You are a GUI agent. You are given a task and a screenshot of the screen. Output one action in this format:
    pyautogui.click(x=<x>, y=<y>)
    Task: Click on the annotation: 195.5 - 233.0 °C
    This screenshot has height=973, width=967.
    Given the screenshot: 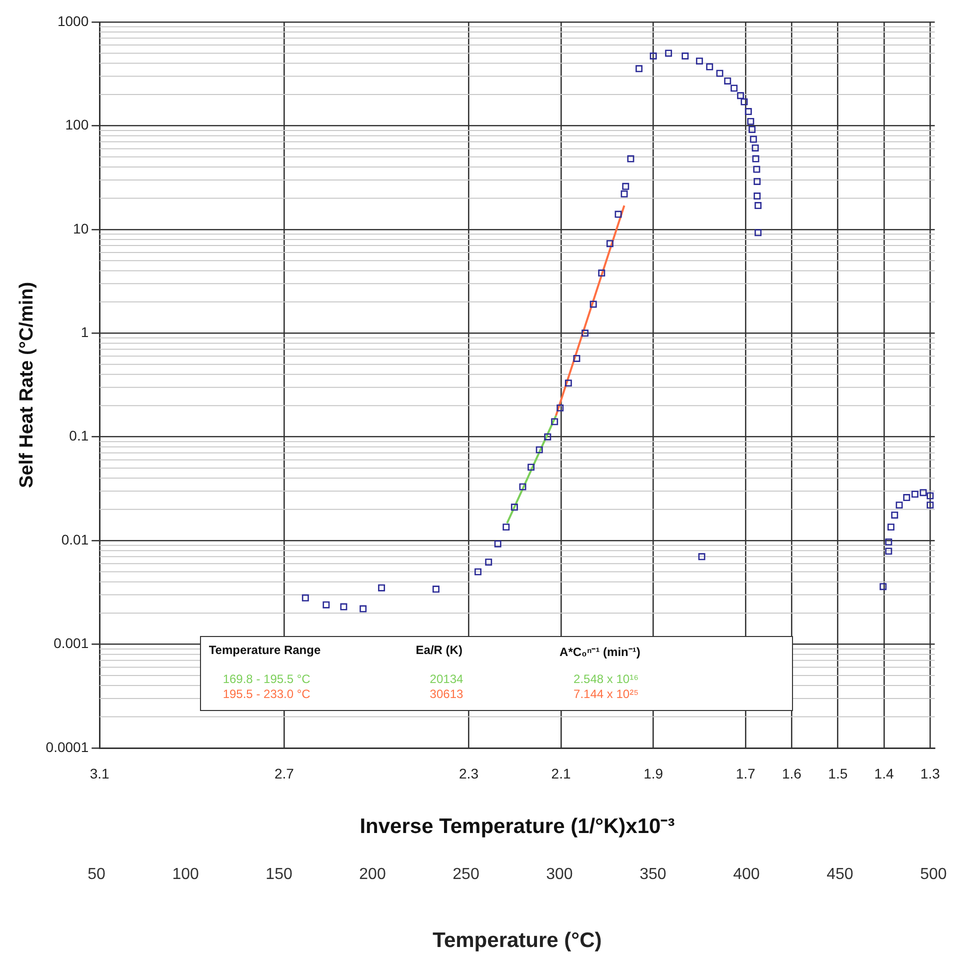 What is the action you would take?
    pyautogui.click(x=267, y=694)
    